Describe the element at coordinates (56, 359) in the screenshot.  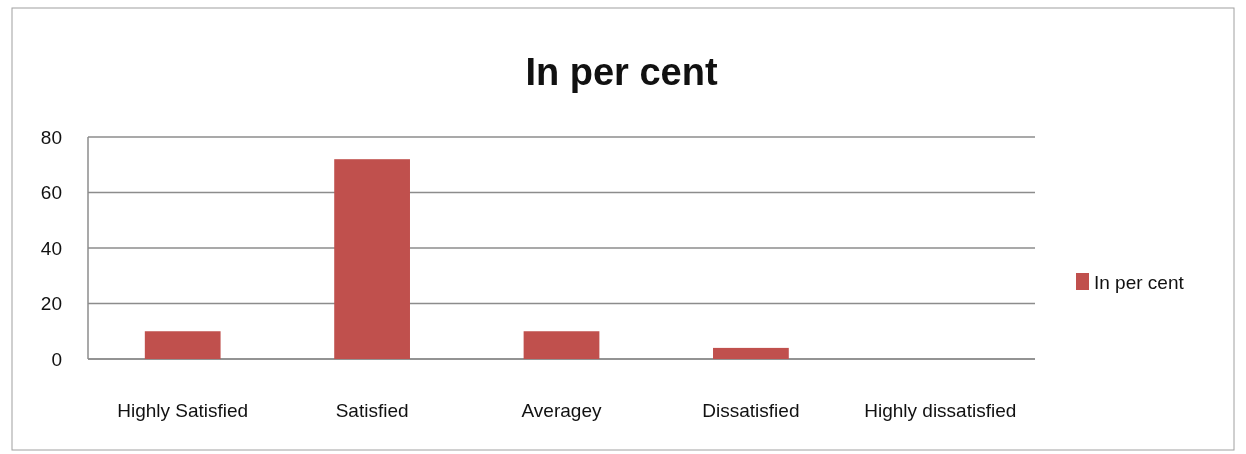
I see `y-tick-label: 0` at that location.